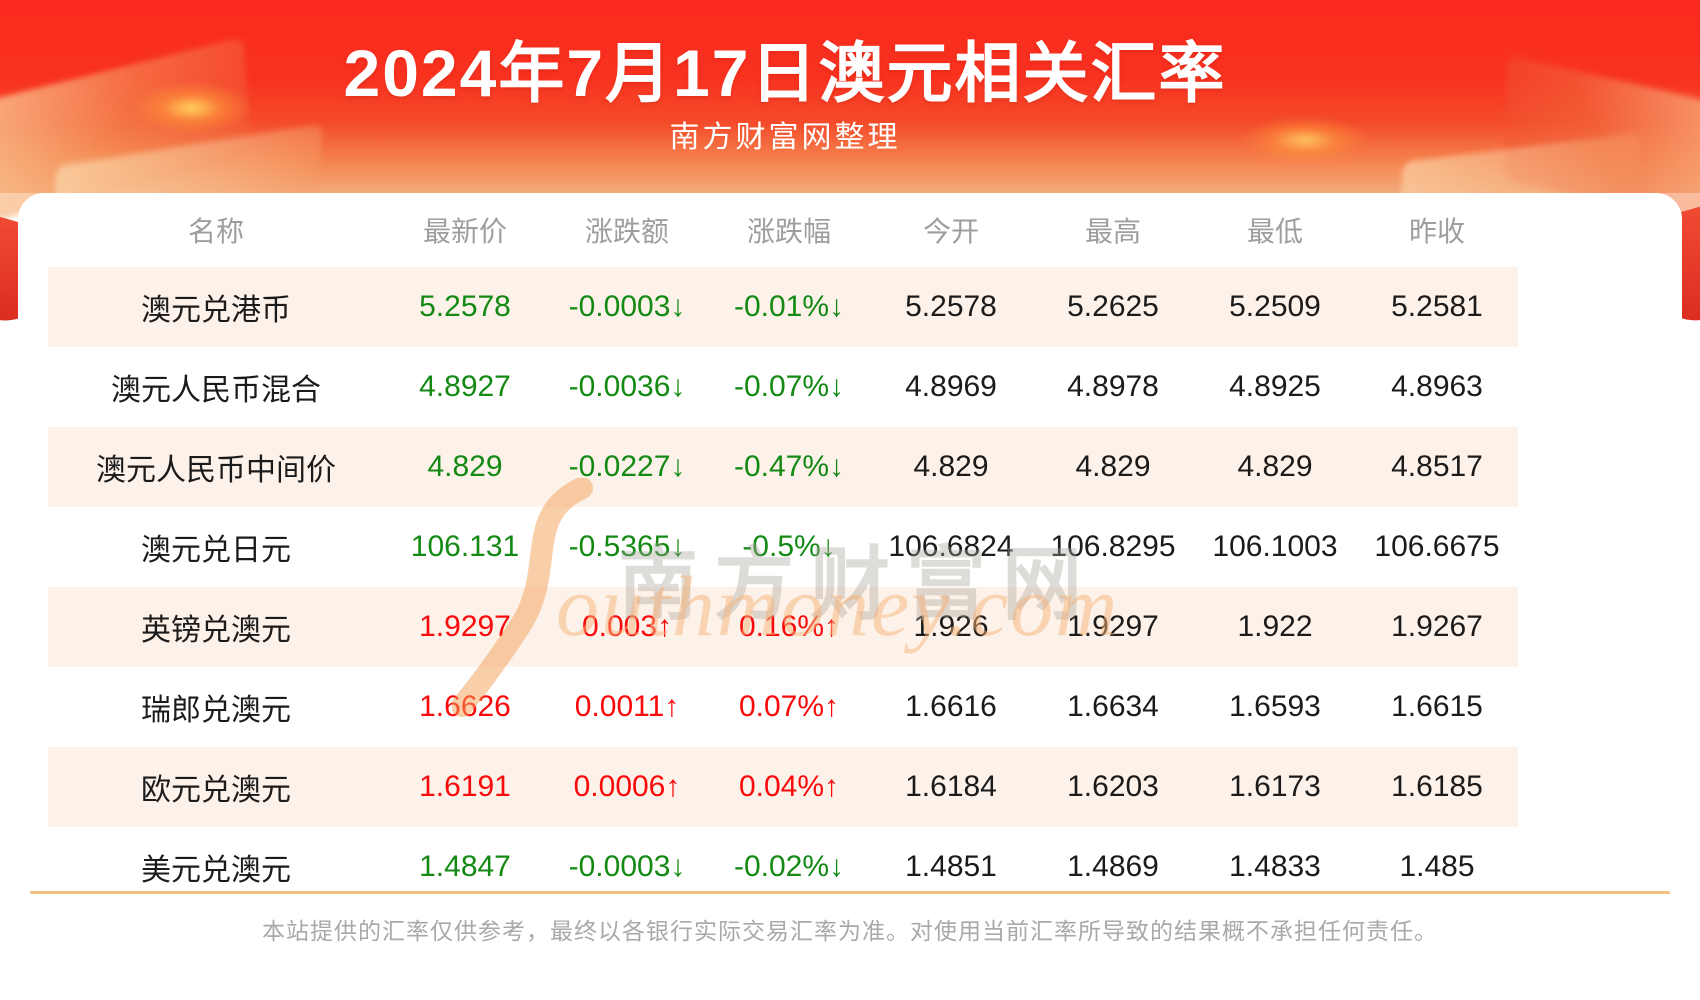 The width and height of the screenshot is (1700, 1000). Describe the element at coordinates (1113, 706) in the screenshot. I see `high-price: 1.6634` at that location.